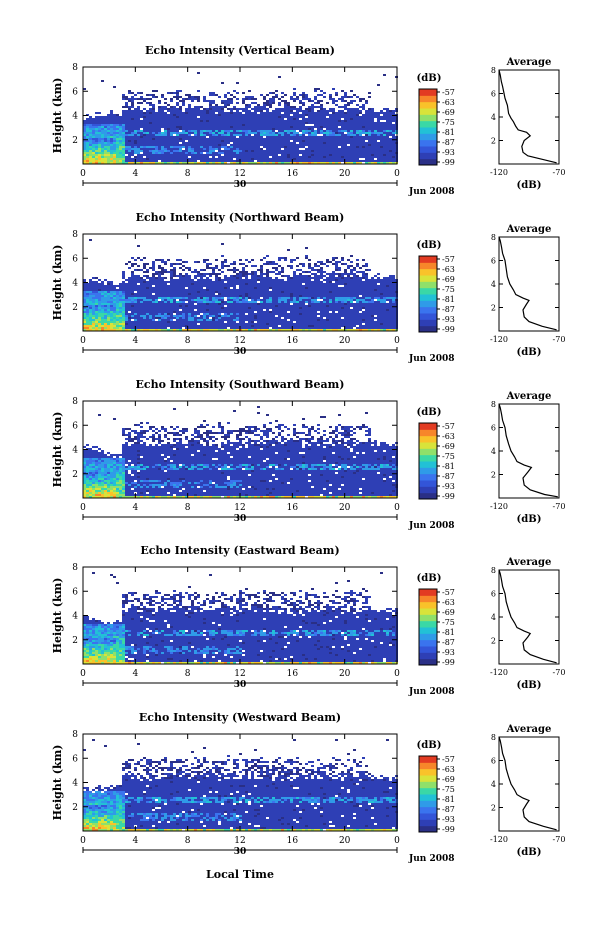 The width and height of the screenshot is (611, 933). Describe the element at coordinates (529, 729) in the screenshot. I see `average-title: Average` at that location.